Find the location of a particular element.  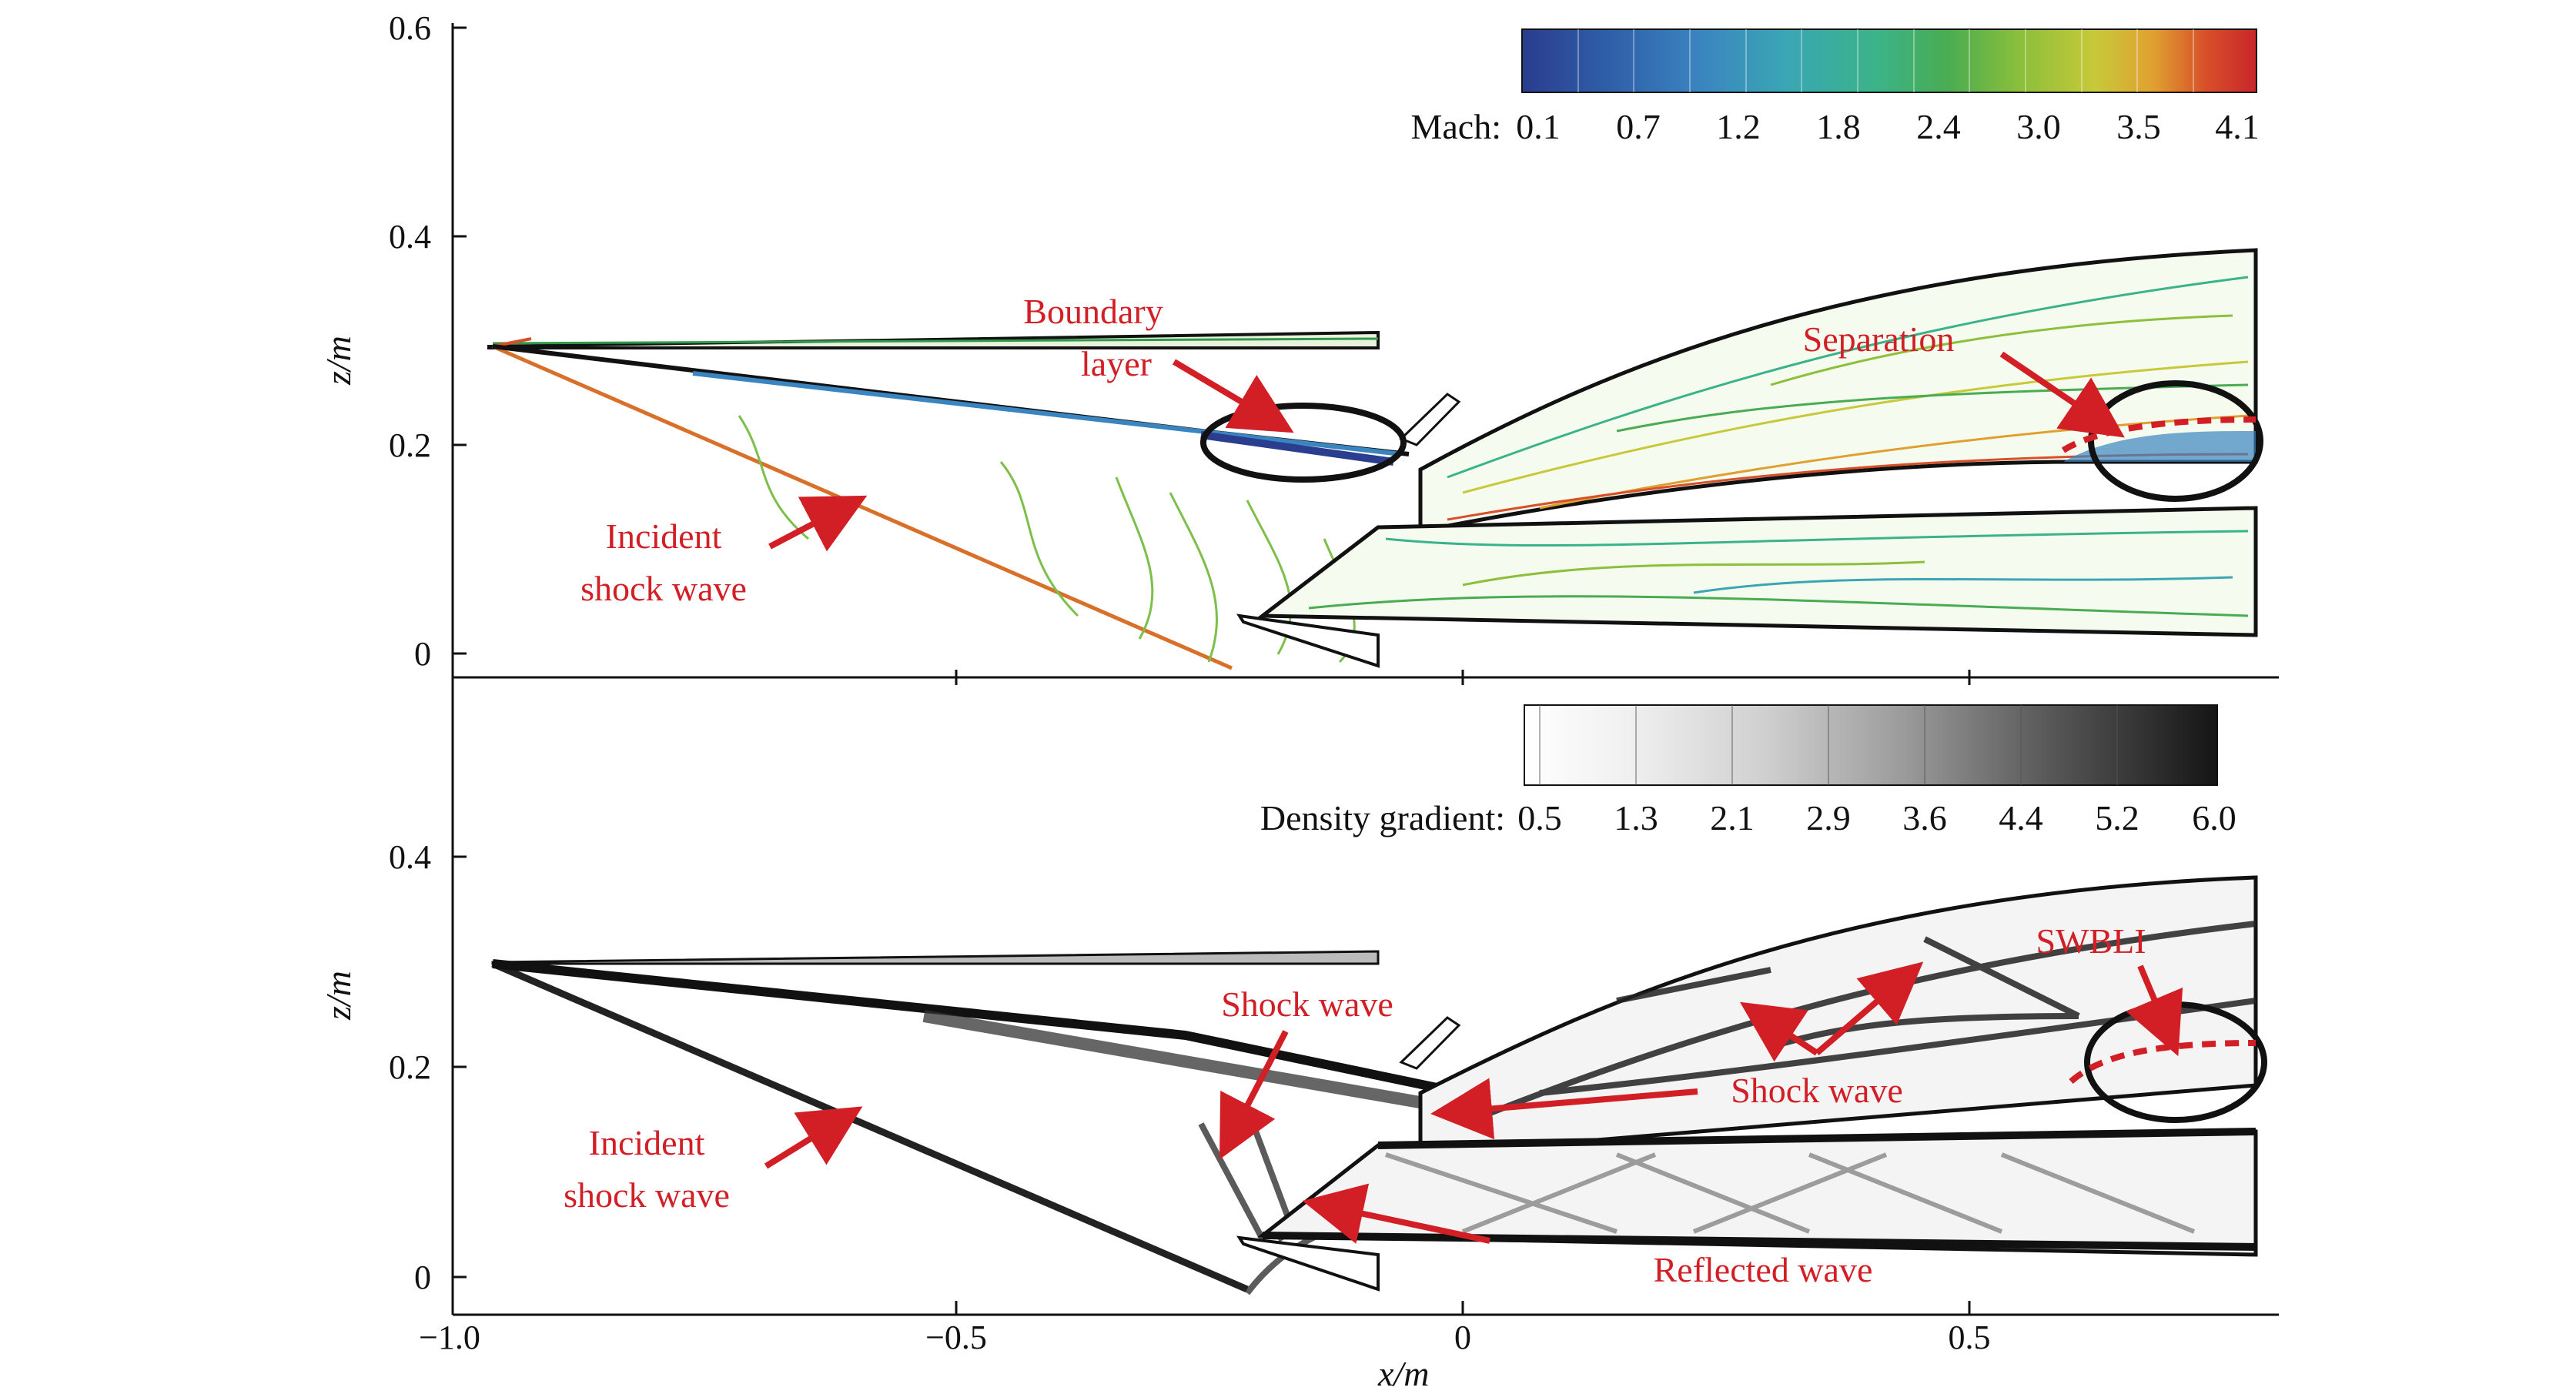

top-z-tick-0: 0 is located at coordinates (423, 654).